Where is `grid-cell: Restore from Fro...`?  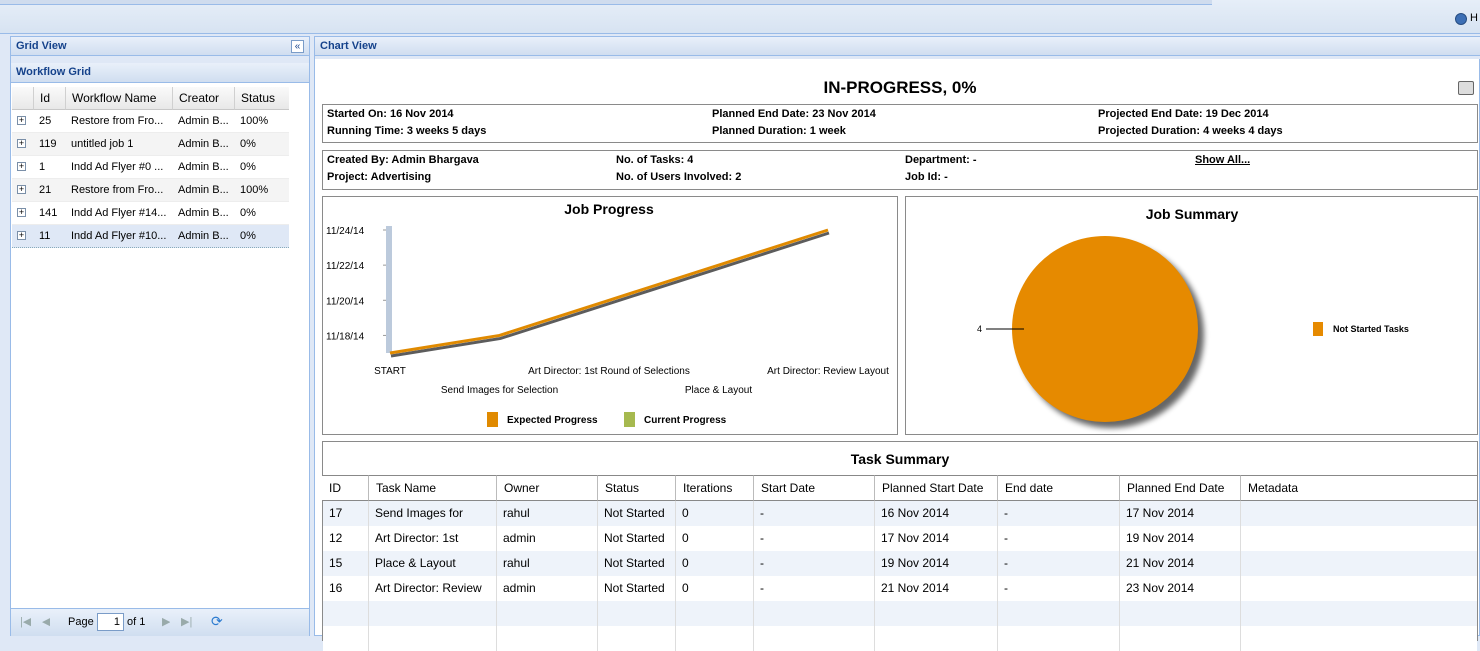
grid-cell: Restore from Fro... is located at coordinates (117, 121).